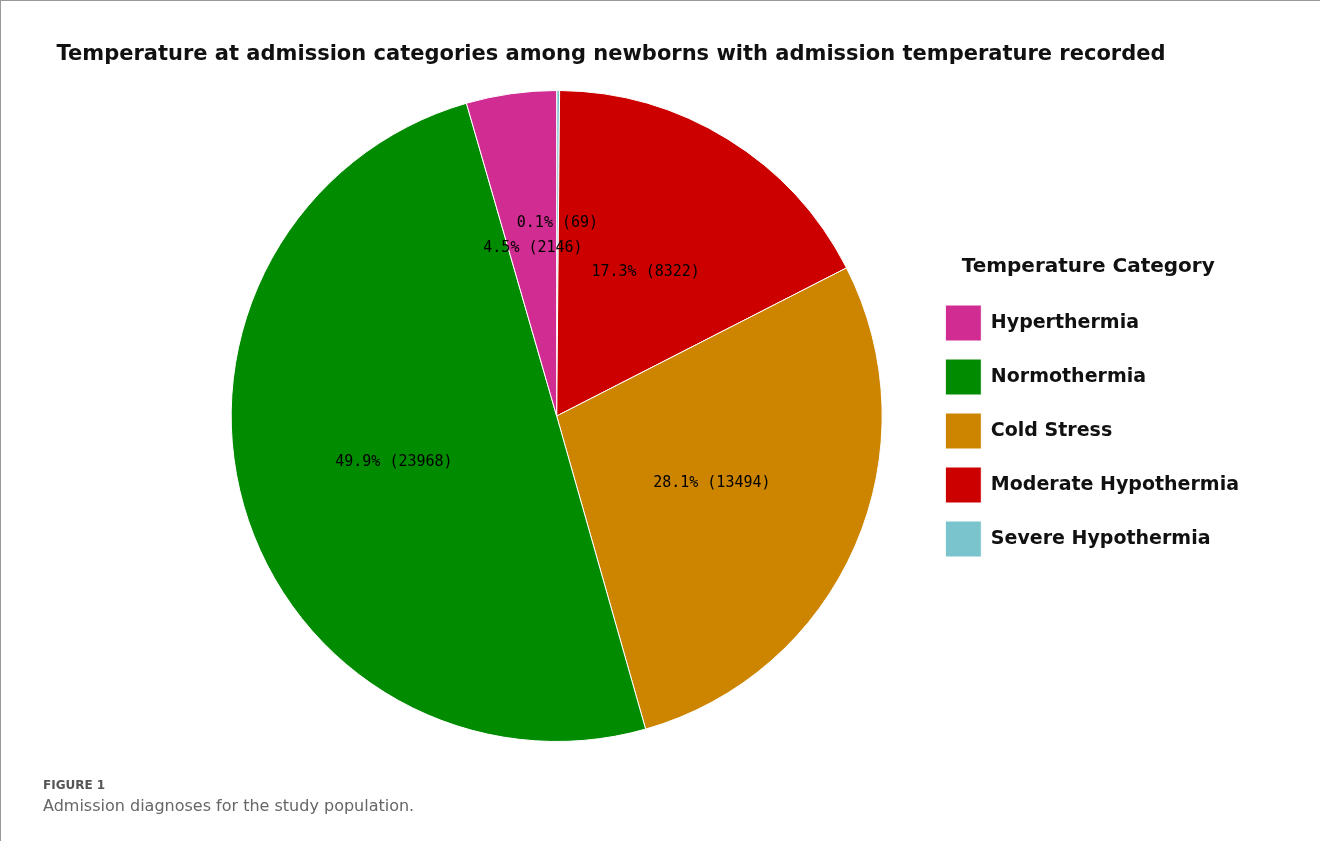 This screenshot has width=1320, height=841. What do you see at coordinates (557, 221) in the screenshot?
I see `data-label: 0.1% (69)` at bounding box center [557, 221].